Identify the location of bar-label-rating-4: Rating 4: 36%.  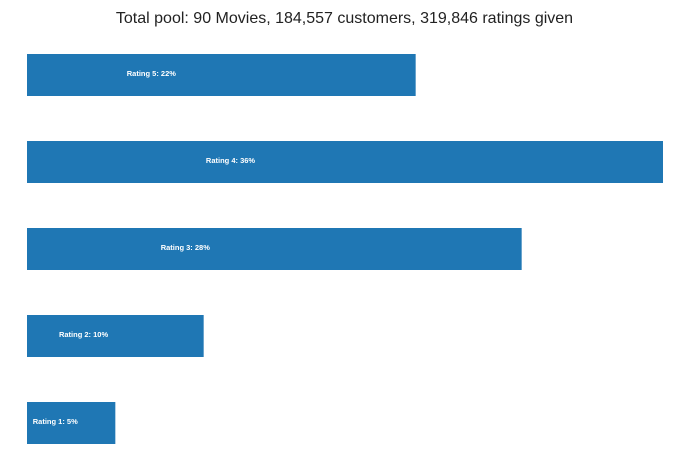
(231, 160).